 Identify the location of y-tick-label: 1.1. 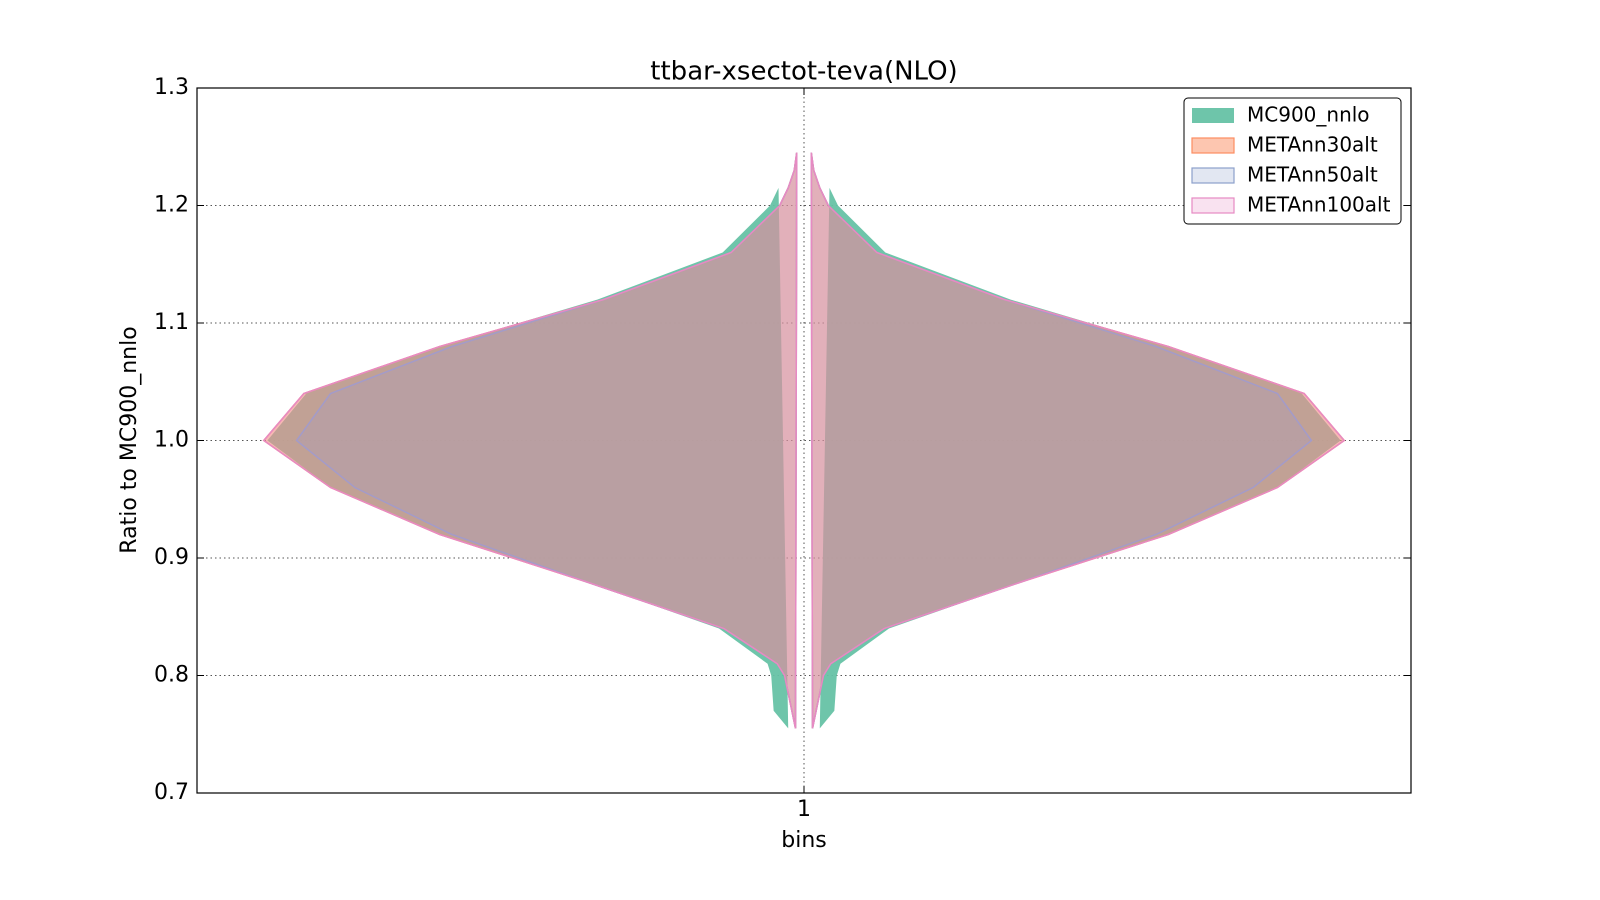
(171, 322).